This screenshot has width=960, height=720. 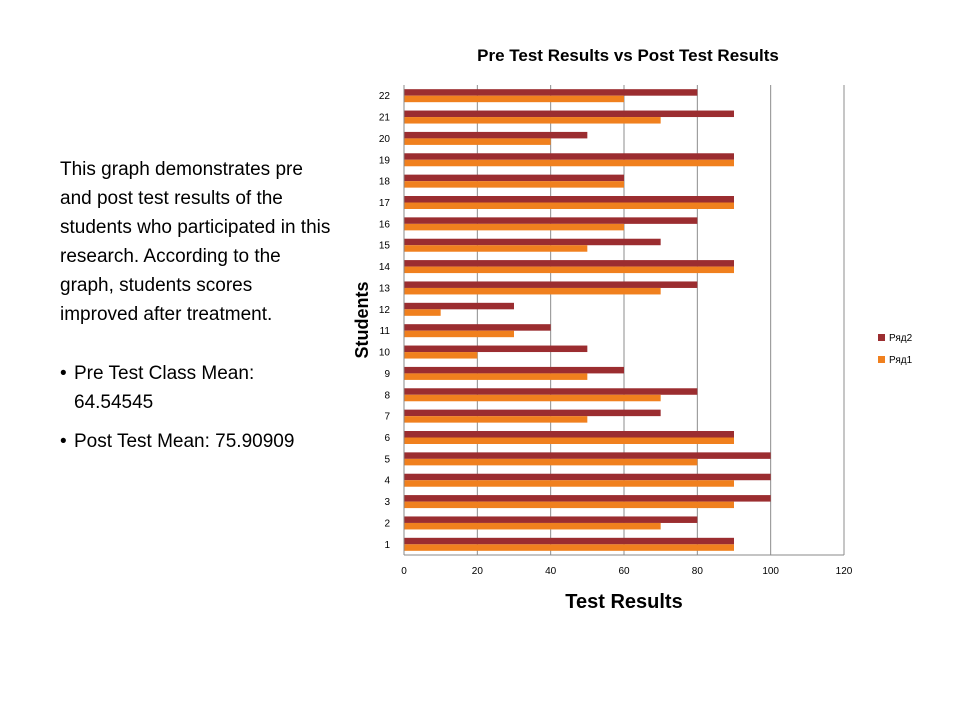 What do you see at coordinates (385, 139) in the screenshot?
I see `y-tick-label-20: 20` at bounding box center [385, 139].